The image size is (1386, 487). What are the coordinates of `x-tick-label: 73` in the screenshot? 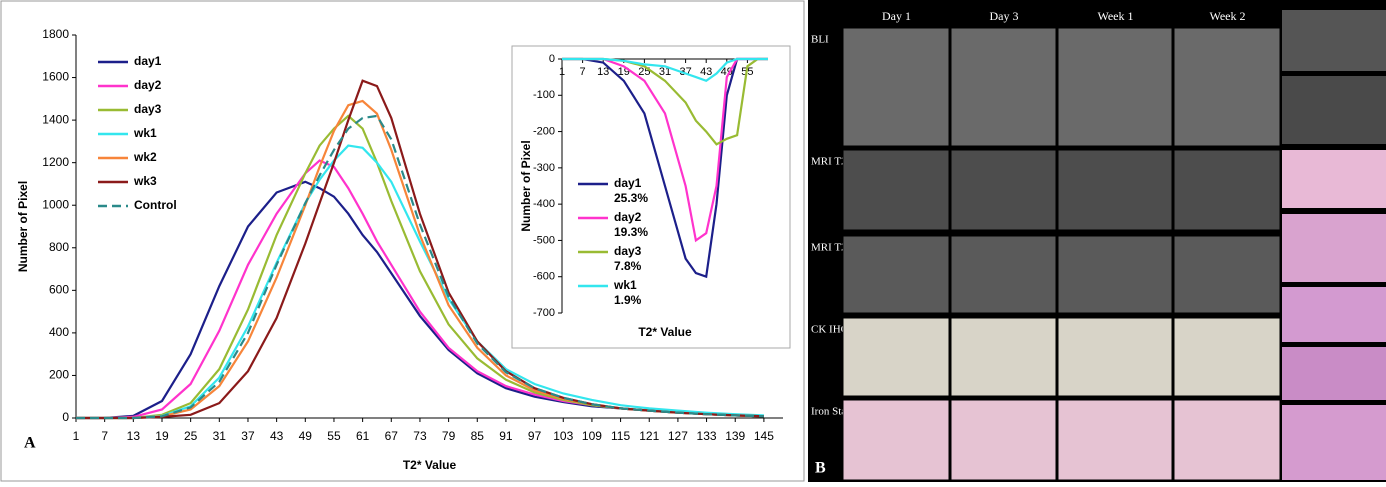 It's located at (420, 436).